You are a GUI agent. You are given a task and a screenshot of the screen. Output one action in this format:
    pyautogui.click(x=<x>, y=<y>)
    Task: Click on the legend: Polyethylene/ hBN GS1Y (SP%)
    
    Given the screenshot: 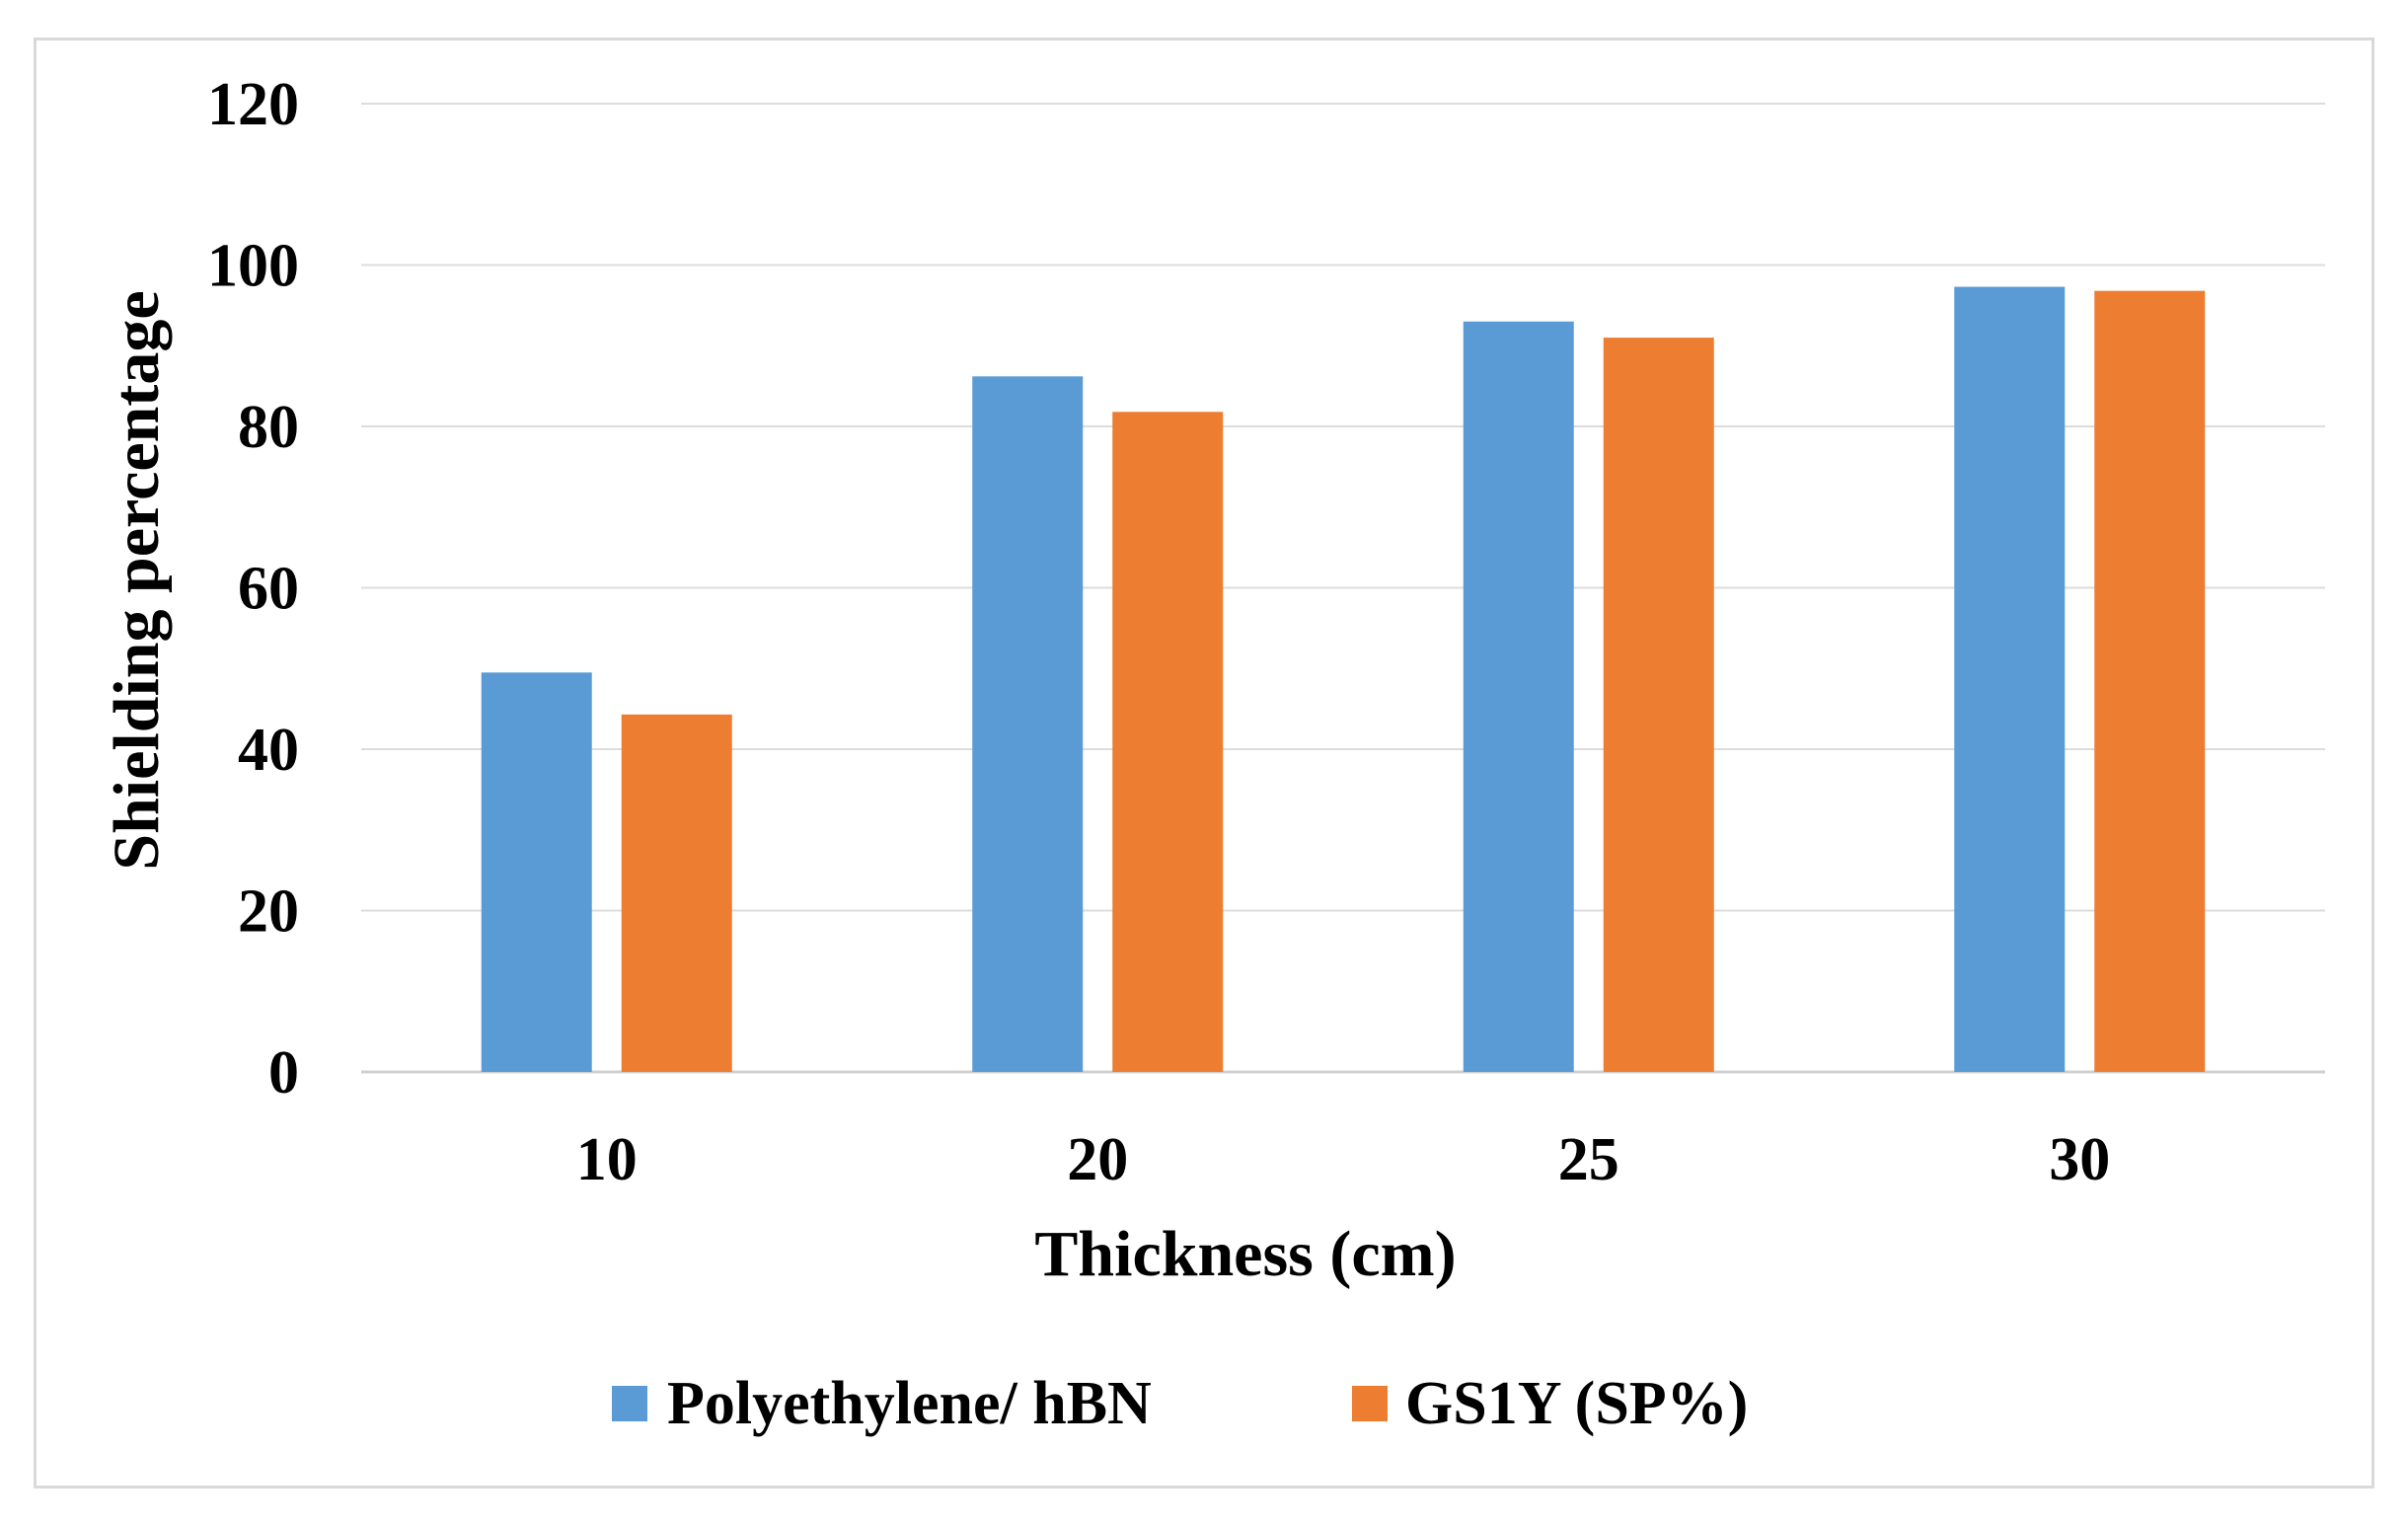 What is the action you would take?
    pyautogui.click(x=1180, y=1403)
    